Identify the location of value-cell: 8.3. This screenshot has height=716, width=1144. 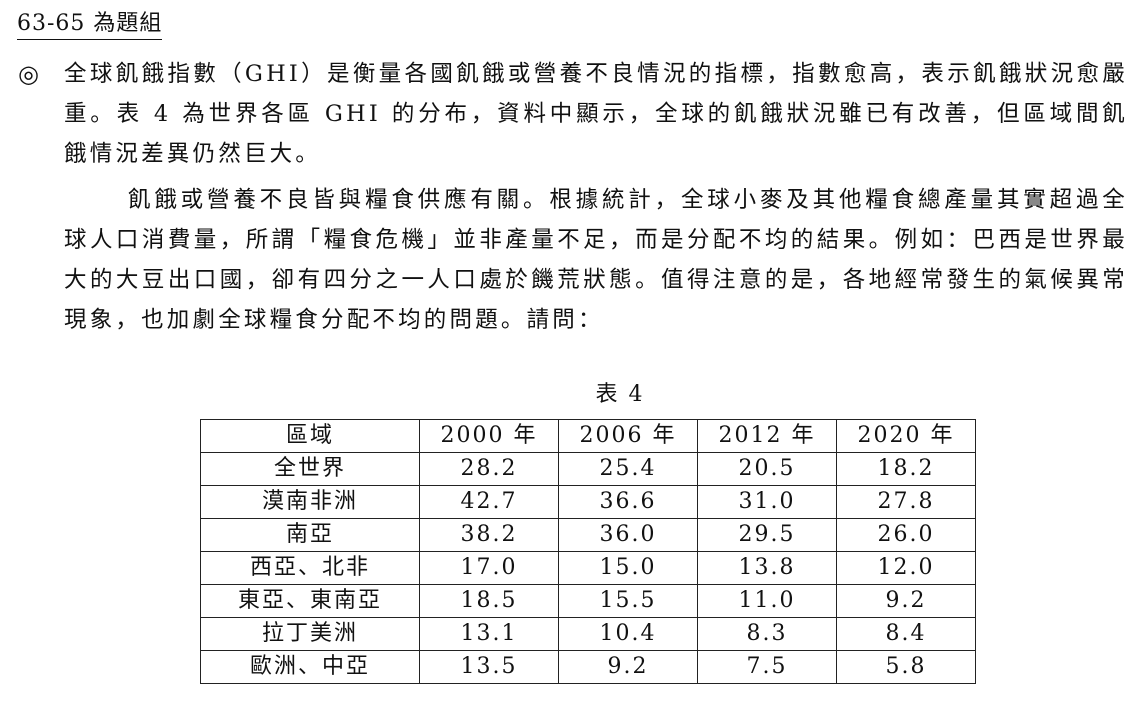
(767, 634).